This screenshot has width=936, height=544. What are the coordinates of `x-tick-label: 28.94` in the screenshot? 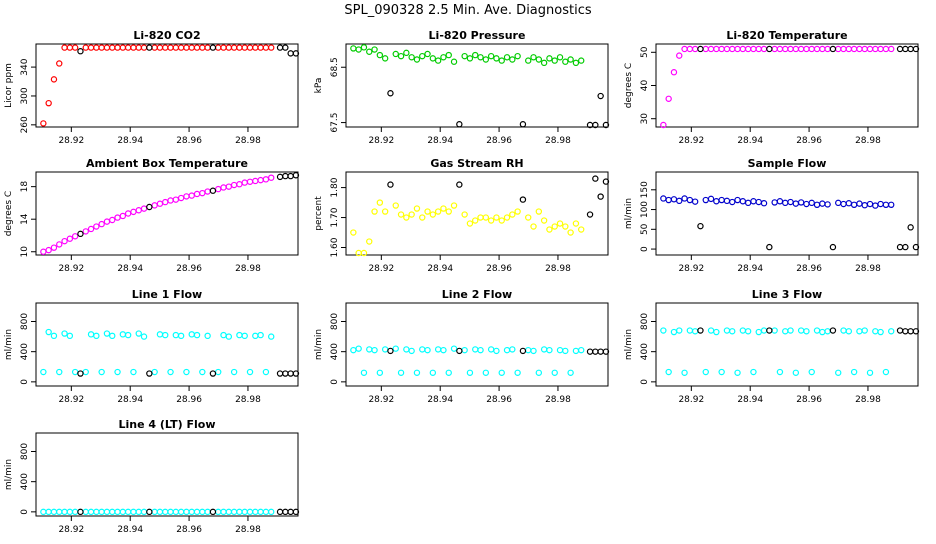 It's located at (130, 400).